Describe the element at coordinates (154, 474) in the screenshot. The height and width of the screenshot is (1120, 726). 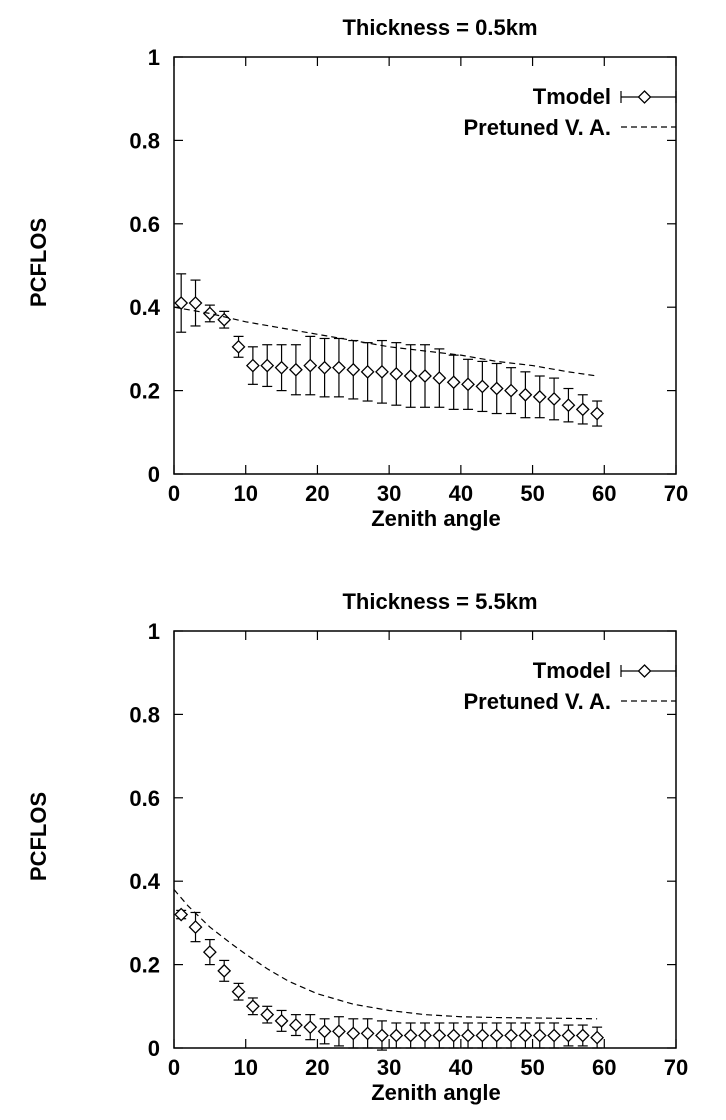
I see `y-tick-label: 0` at that location.